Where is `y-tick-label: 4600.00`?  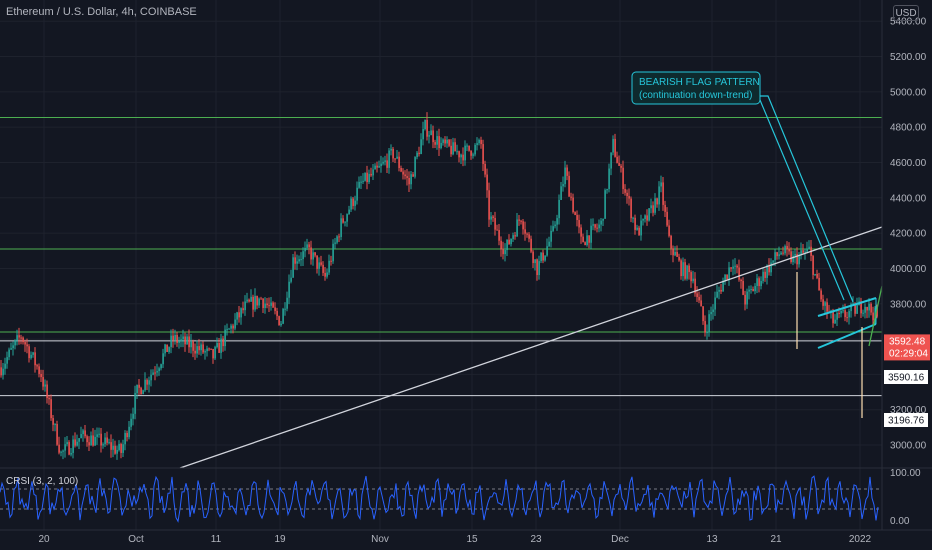
y-tick-label: 4600.00 is located at coordinates (908, 163).